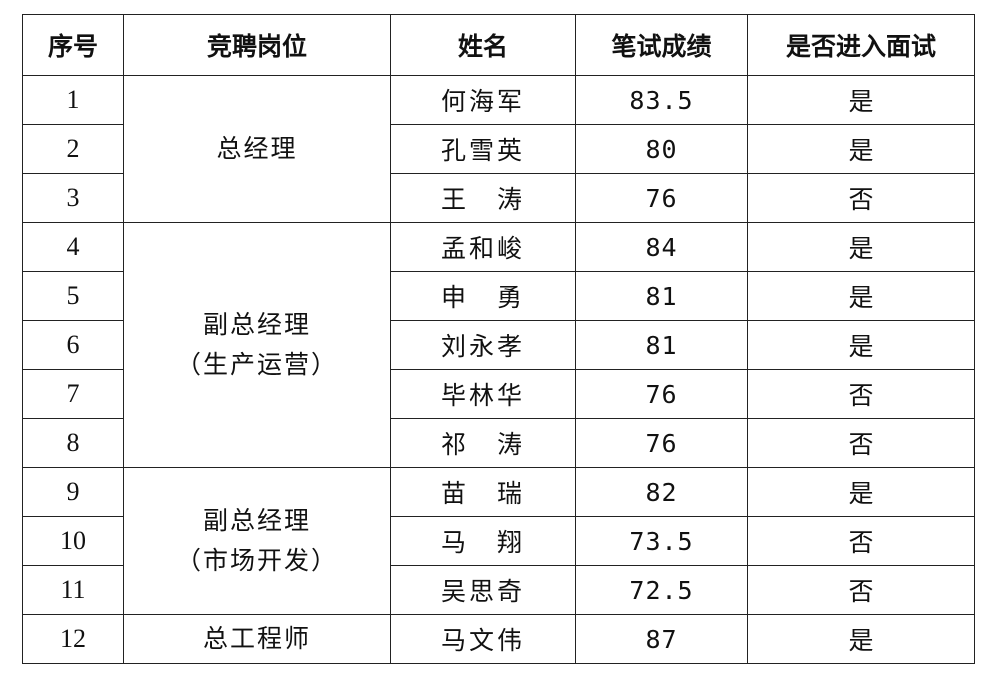 This screenshot has height=680, width=990. Describe the element at coordinates (661, 541) in the screenshot. I see `row-score: 73.5` at that location.